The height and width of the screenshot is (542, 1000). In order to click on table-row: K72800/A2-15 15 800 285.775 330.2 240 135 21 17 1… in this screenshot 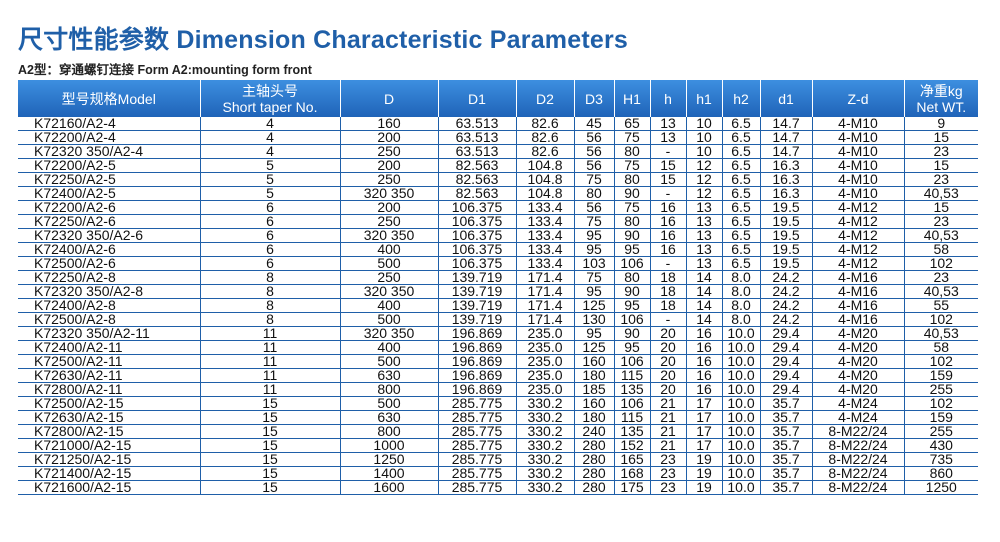, I will do `click(498, 431)`.